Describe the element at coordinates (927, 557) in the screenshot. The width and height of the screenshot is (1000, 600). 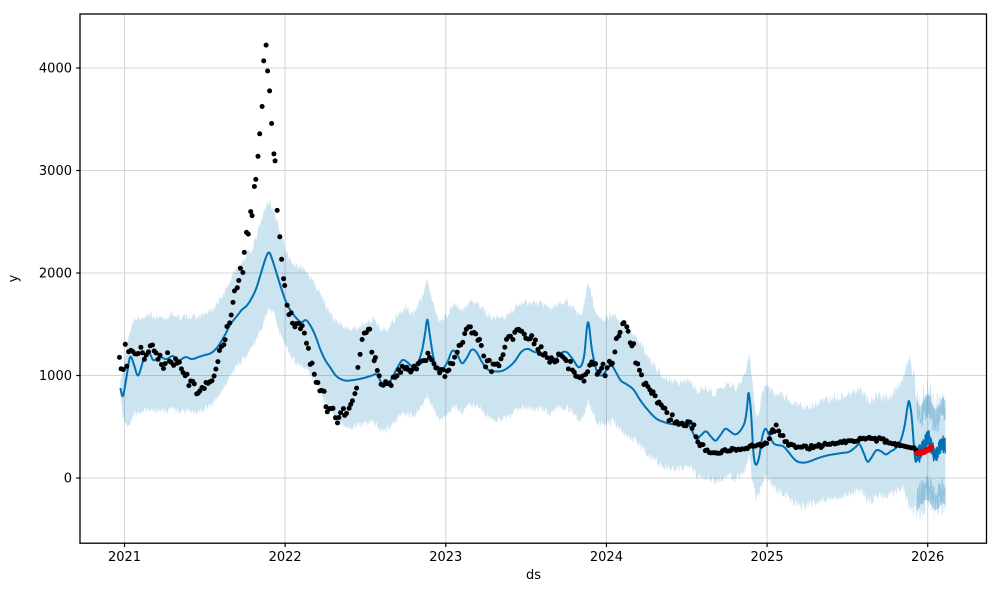
I see `x-tick-label: 2026` at that location.